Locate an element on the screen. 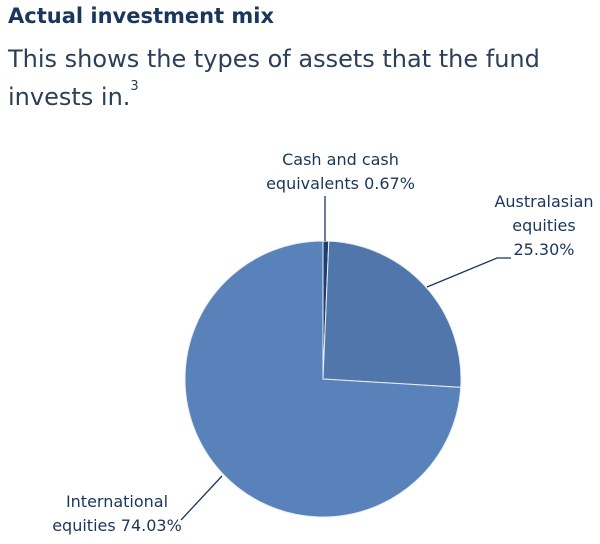 The width and height of the screenshot is (600, 544). value-label: 0.67% is located at coordinates (389, 183).